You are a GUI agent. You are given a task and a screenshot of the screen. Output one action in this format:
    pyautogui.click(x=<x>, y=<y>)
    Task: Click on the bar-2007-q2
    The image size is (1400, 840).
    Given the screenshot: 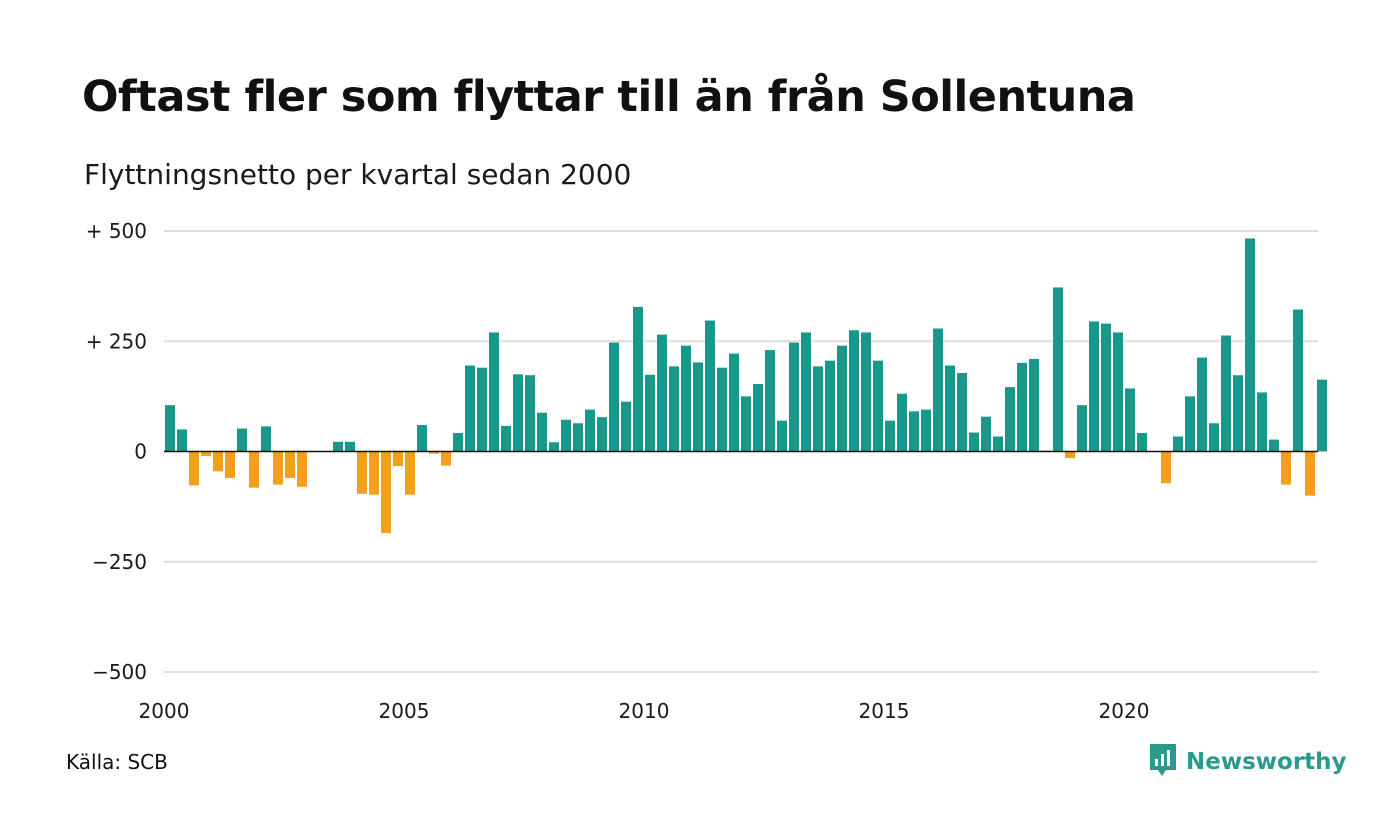 What is the action you would take?
    pyautogui.click(x=518, y=413)
    